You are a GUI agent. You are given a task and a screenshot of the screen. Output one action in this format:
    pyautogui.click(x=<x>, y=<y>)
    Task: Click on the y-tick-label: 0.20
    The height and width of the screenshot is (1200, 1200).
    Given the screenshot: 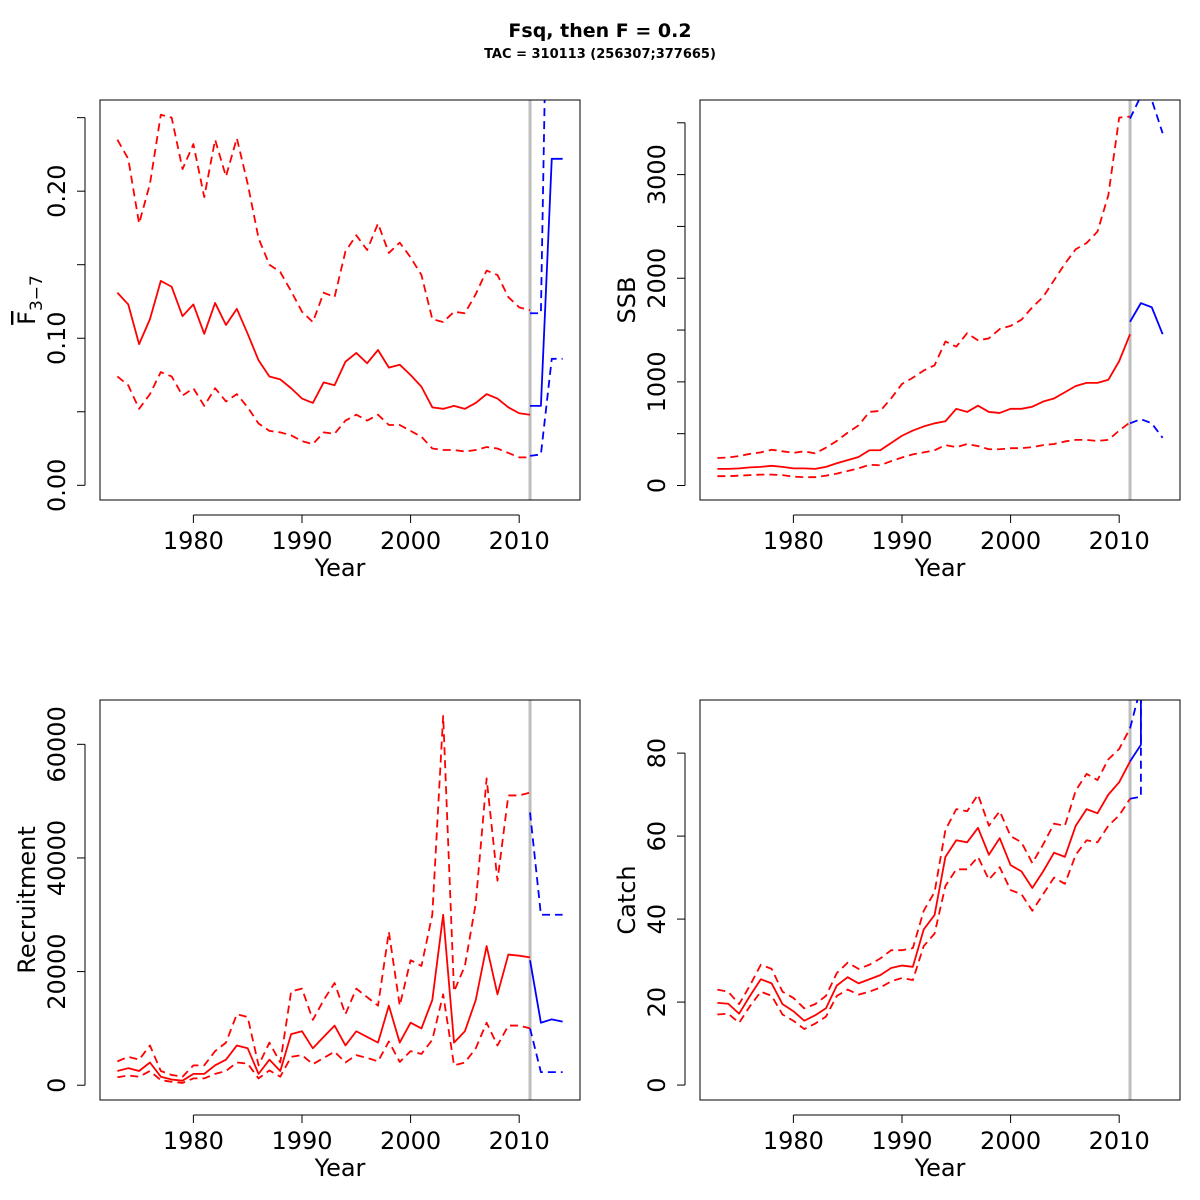 What is the action you would take?
    pyautogui.click(x=57, y=190)
    